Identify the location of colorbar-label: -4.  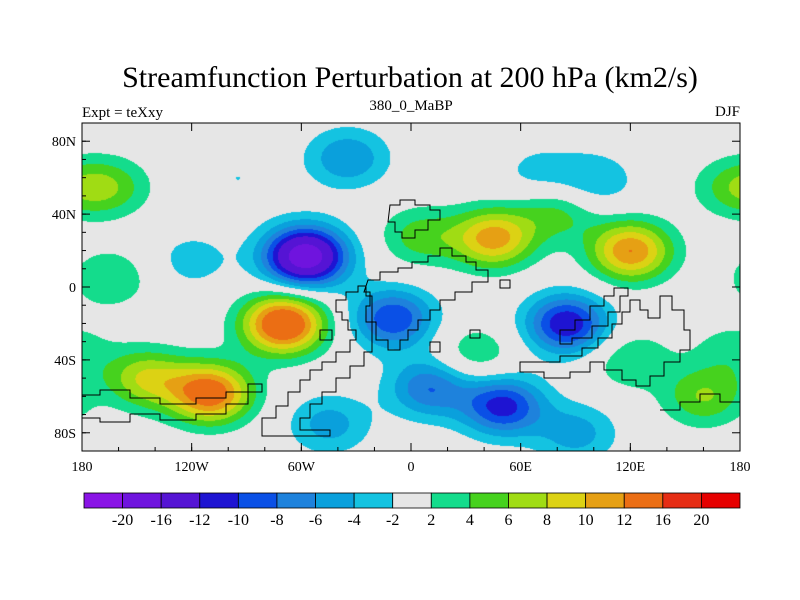
(353, 520).